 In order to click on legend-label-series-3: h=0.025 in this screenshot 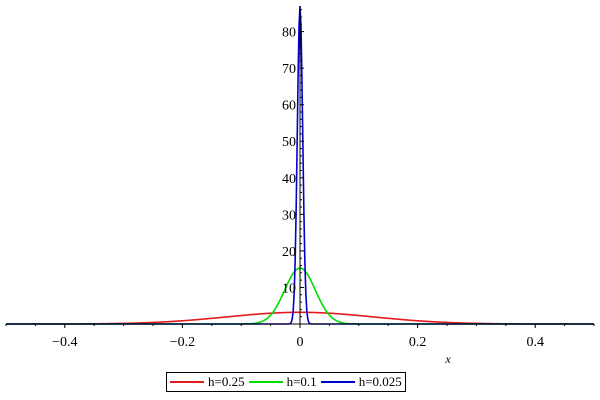, I will do `click(380, 381)`.